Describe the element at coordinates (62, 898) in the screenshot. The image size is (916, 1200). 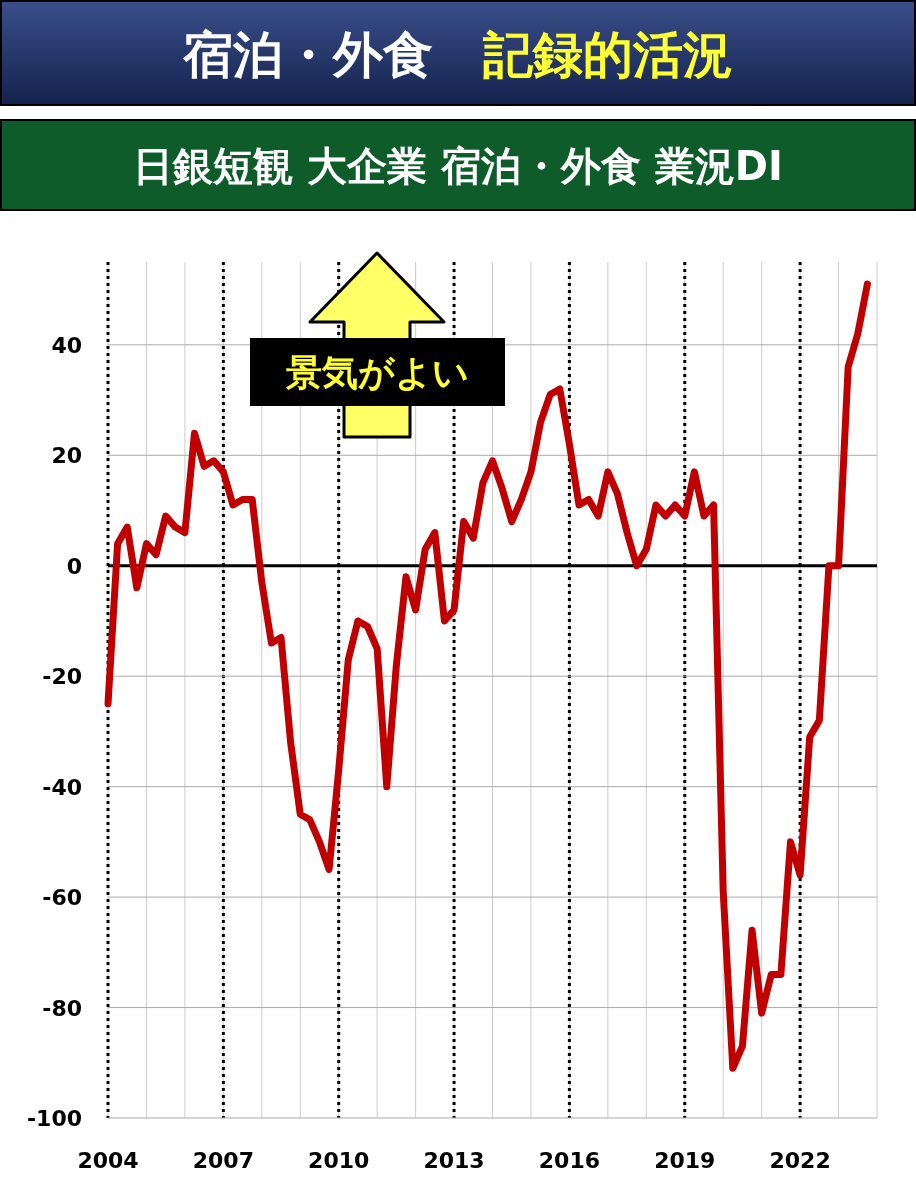
I see `y-tick-label: -60` at that location.